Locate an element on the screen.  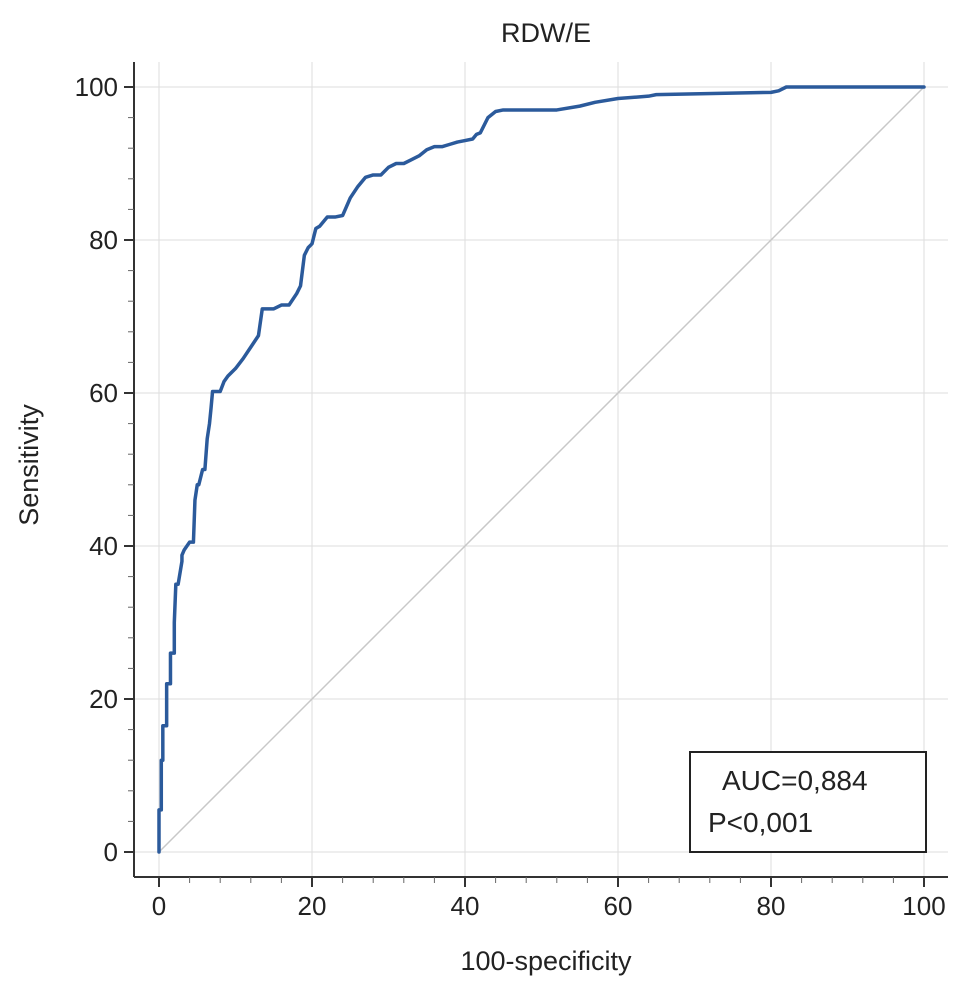
annotation-box: AUC=0,884 P<0,001 is located at coordinates (808, 802).